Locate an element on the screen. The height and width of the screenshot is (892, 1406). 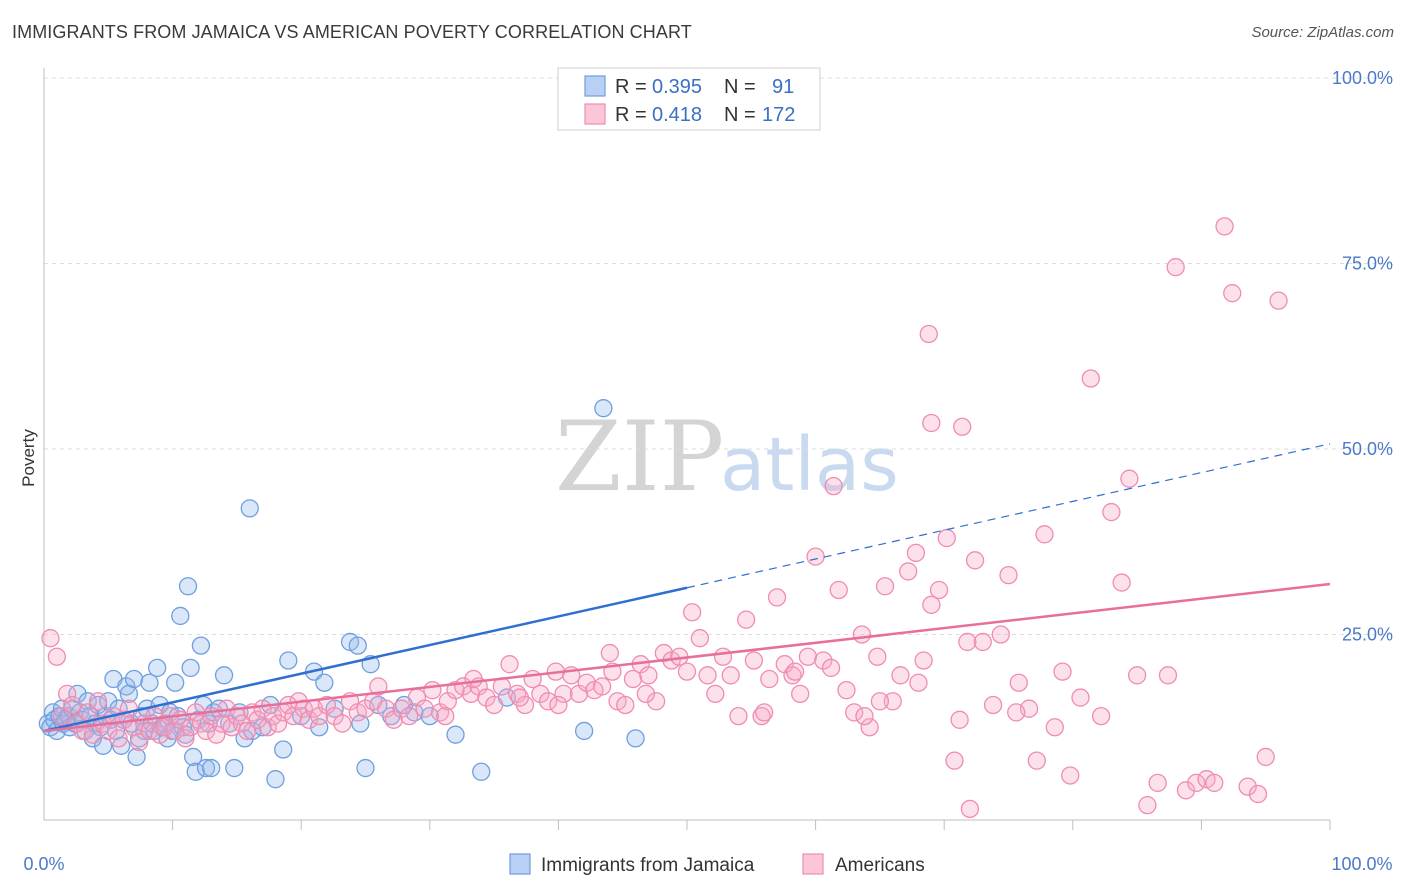
source-label: Source: ZipAtlas.com is located at coordinates (1322, 32).